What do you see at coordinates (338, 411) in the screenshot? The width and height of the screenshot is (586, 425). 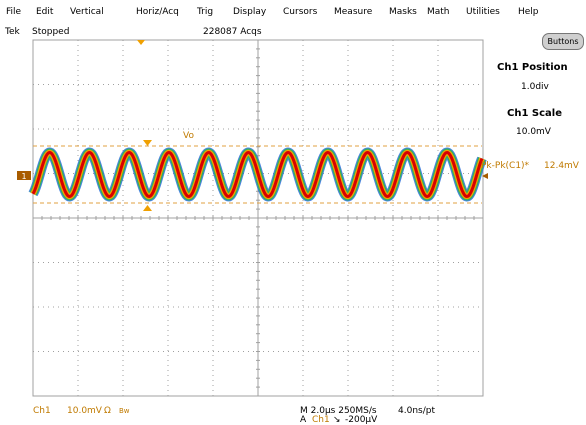 I see `timebase-readout: M 2.0µs 250MS/s` at bounding box center [338, 411].